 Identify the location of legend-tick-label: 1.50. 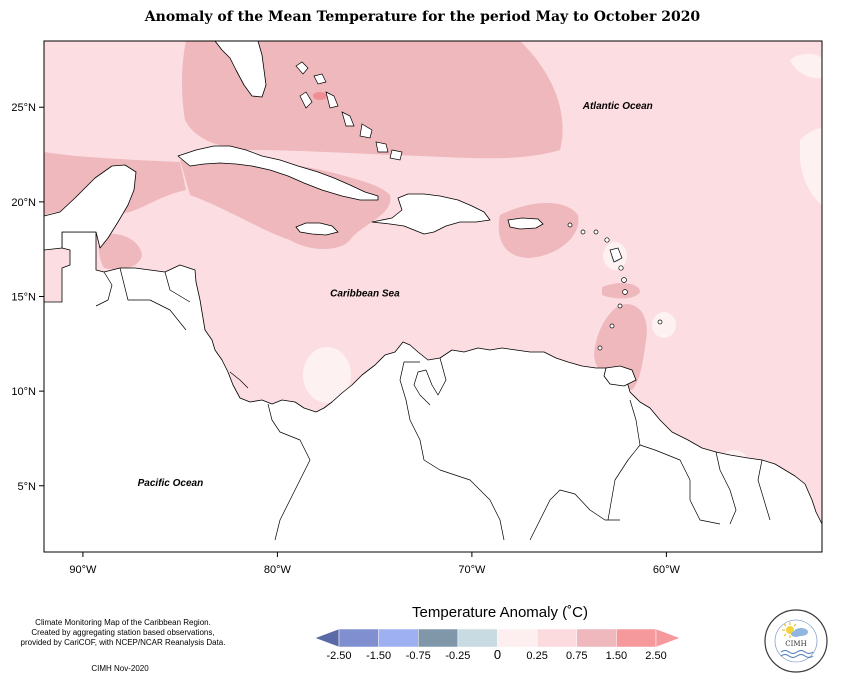
(616, 656).